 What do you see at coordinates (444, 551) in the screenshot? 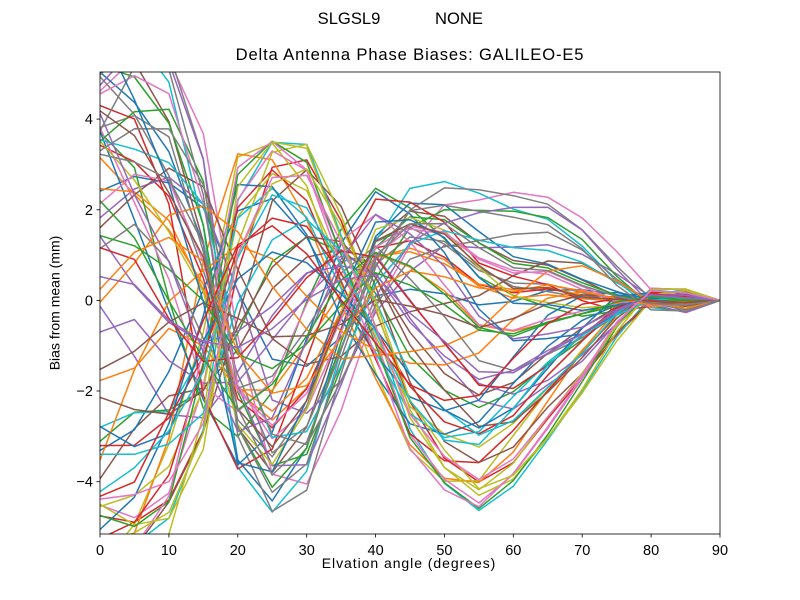
I see `svg-text: 50` at bounding box center [444, 551].